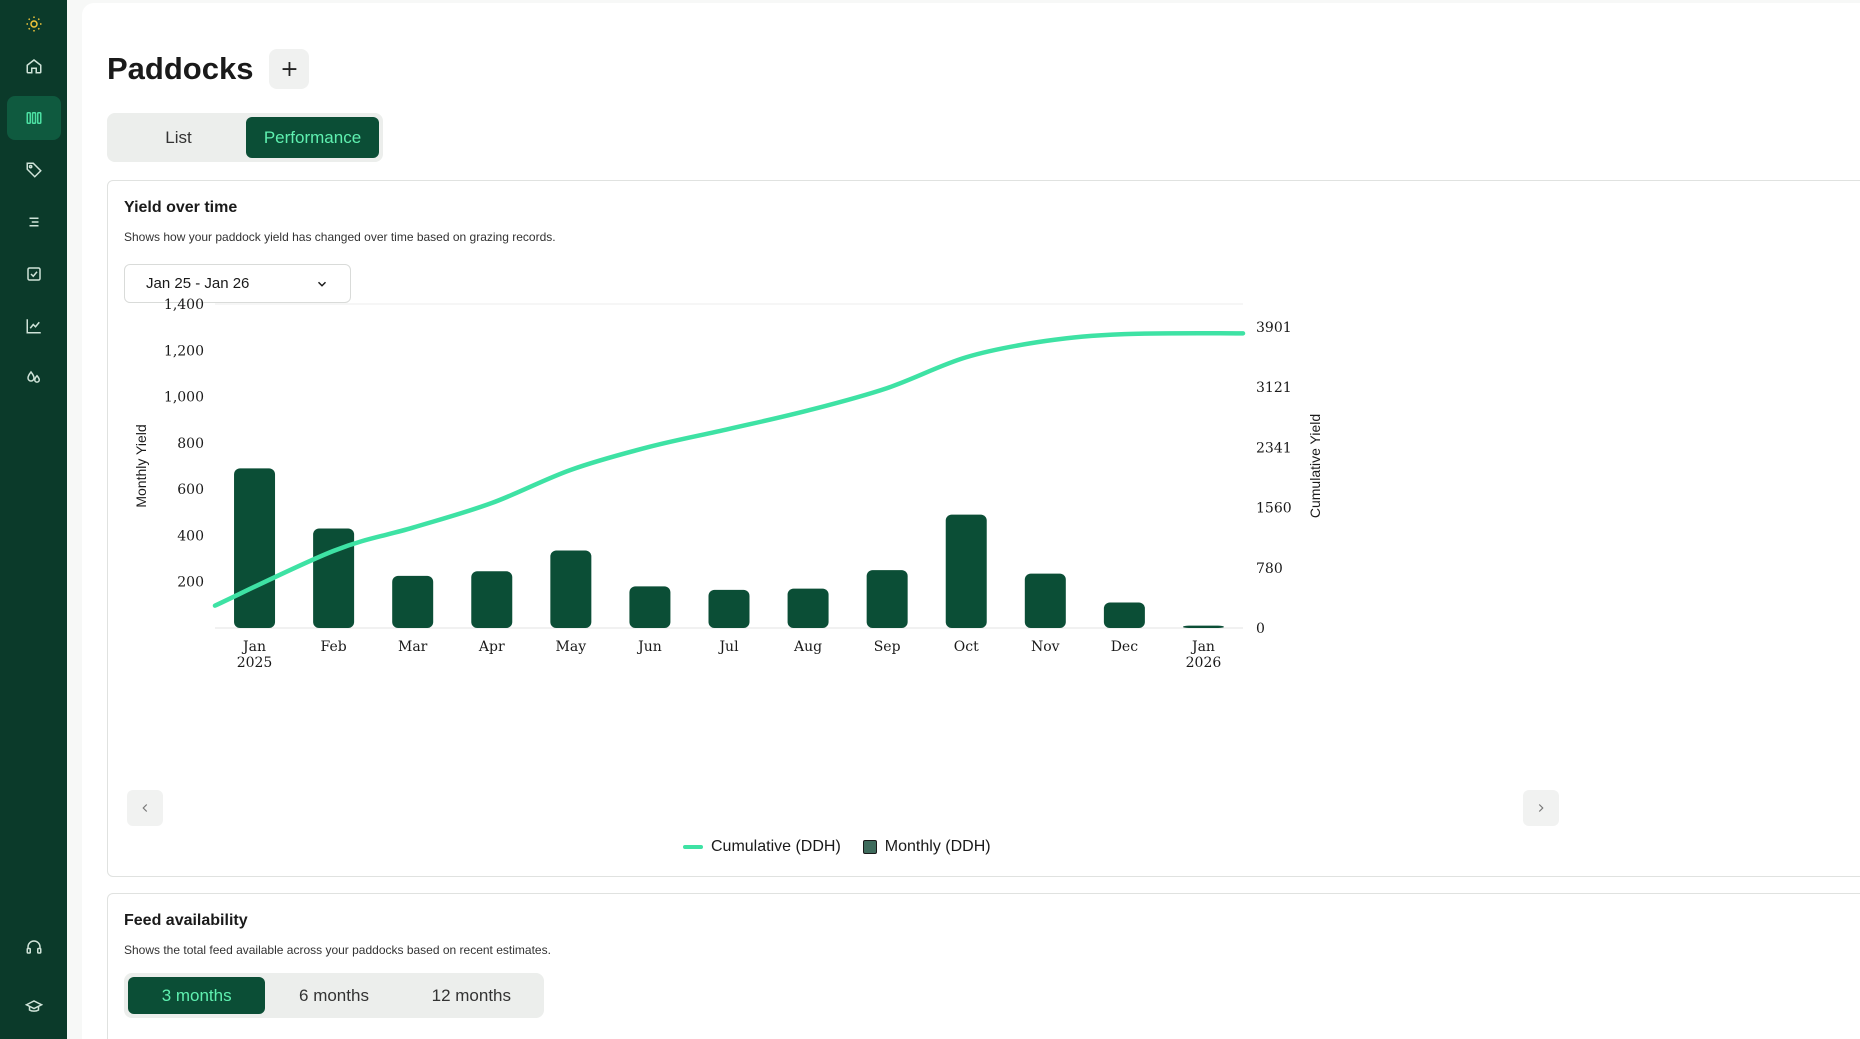 This screenshot has width=1860, height=1039. What do you see at coordinates (1204, 663) in the screenshot?
I see `x-tick-label: 2026` at bounding box center [1204, 663].